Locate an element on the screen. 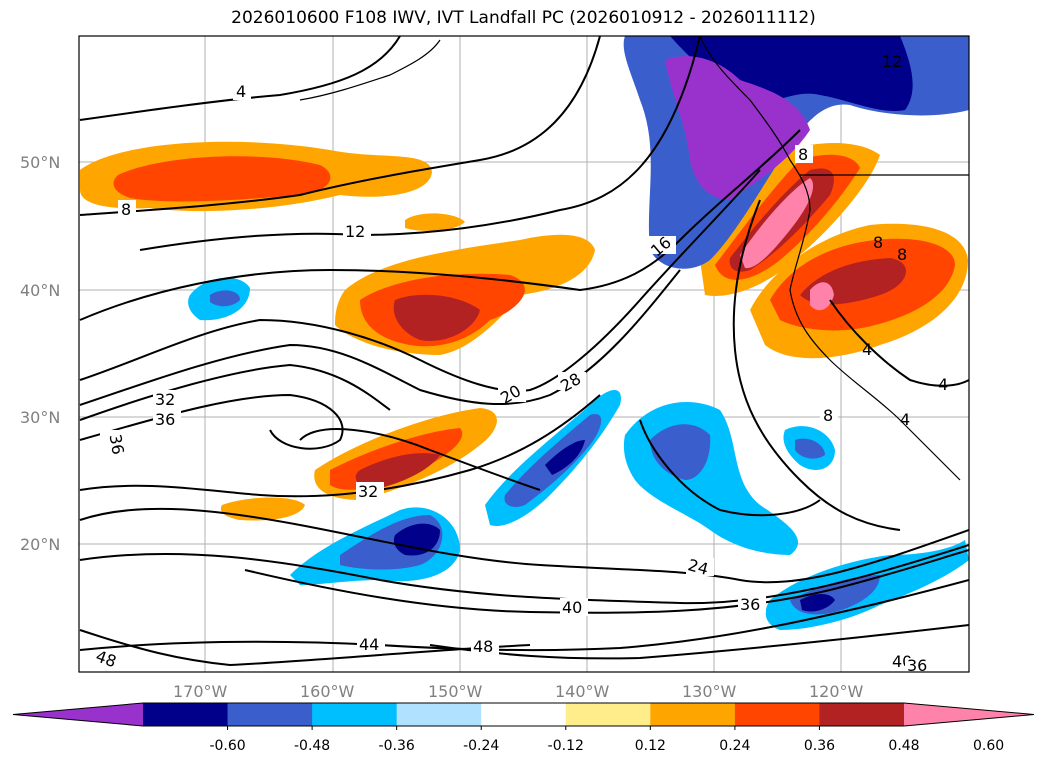  contour-label-36-se: 36 is located at coordinates (917, 665).